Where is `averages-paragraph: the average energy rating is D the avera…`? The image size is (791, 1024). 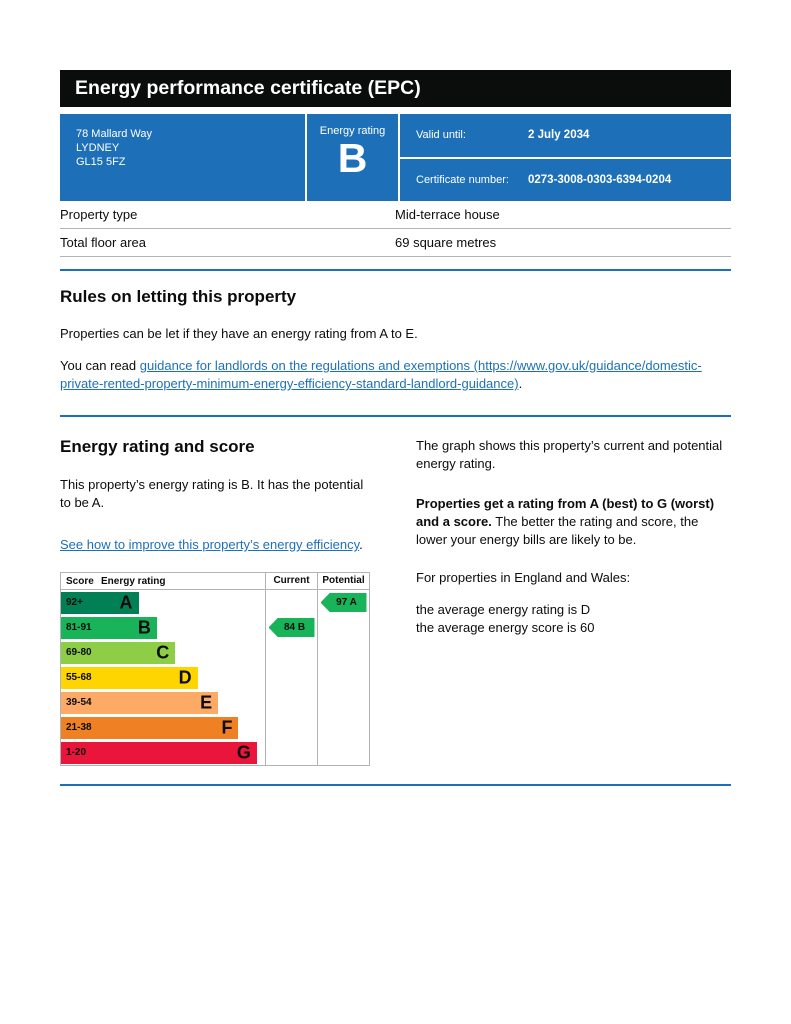
averages-paragraph: the average energy rating is D the avera… is located at coordinates (573, 619).